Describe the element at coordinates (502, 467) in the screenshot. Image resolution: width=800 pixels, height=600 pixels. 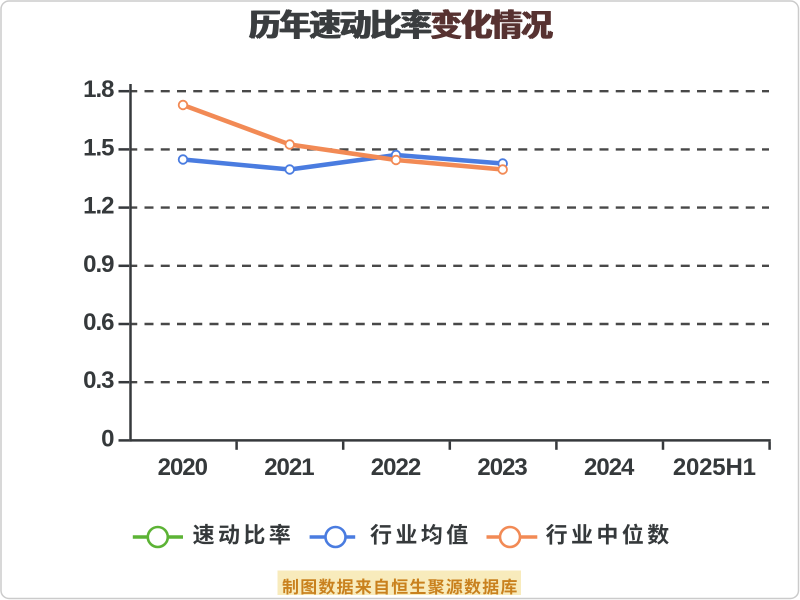
I see `svg-text: 2023` at that location.